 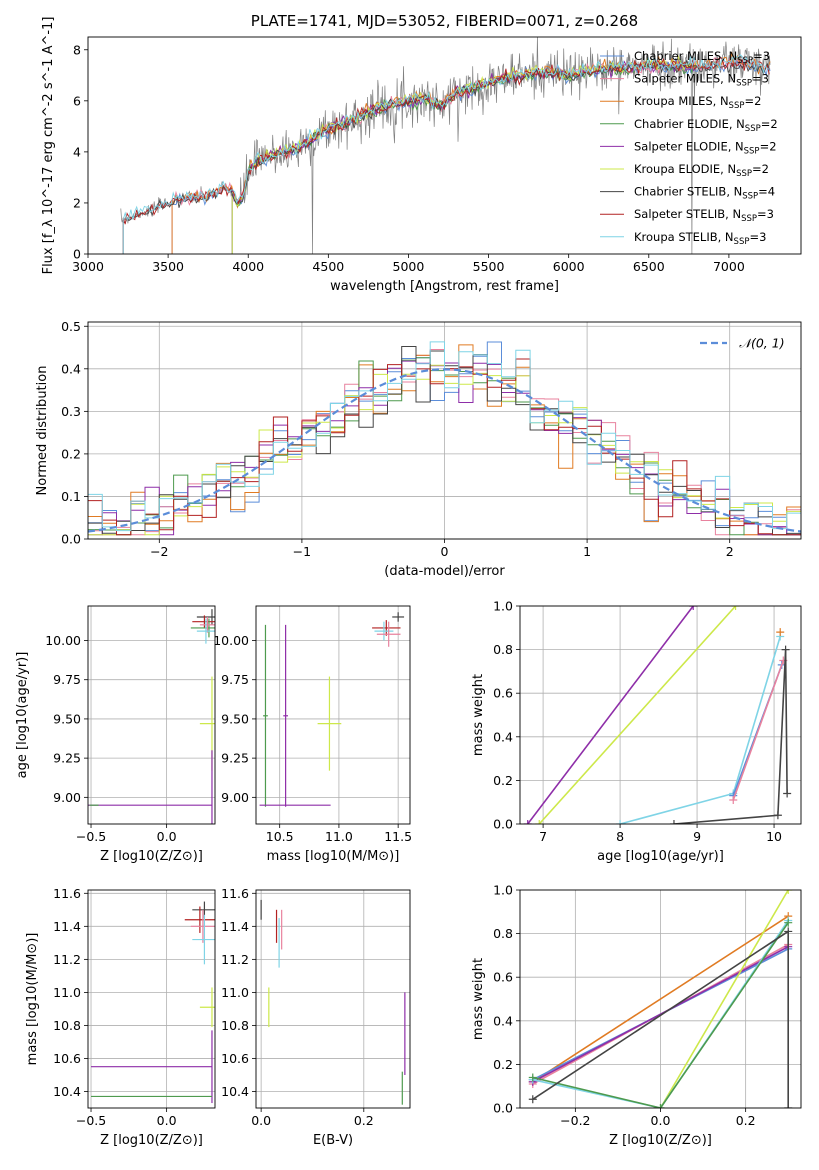 I want to click on weight_vs_Z-ytick-label: 0.4, so click(x=503, y=1020).